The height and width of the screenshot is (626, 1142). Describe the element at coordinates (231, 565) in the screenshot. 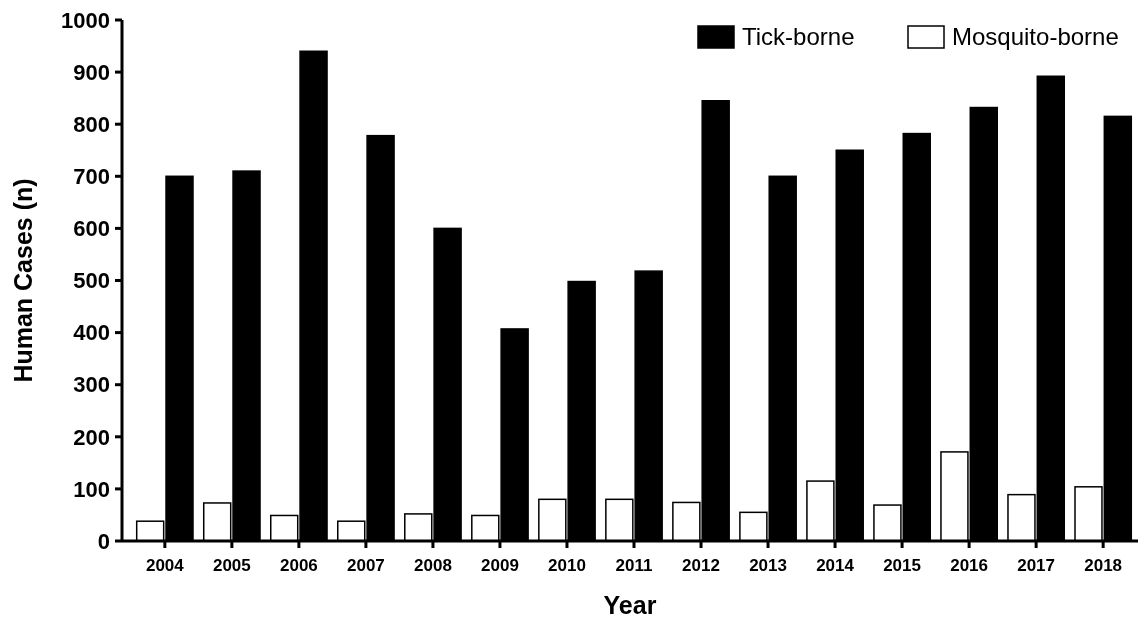

I see `x-tick-label: 2005` at that location.